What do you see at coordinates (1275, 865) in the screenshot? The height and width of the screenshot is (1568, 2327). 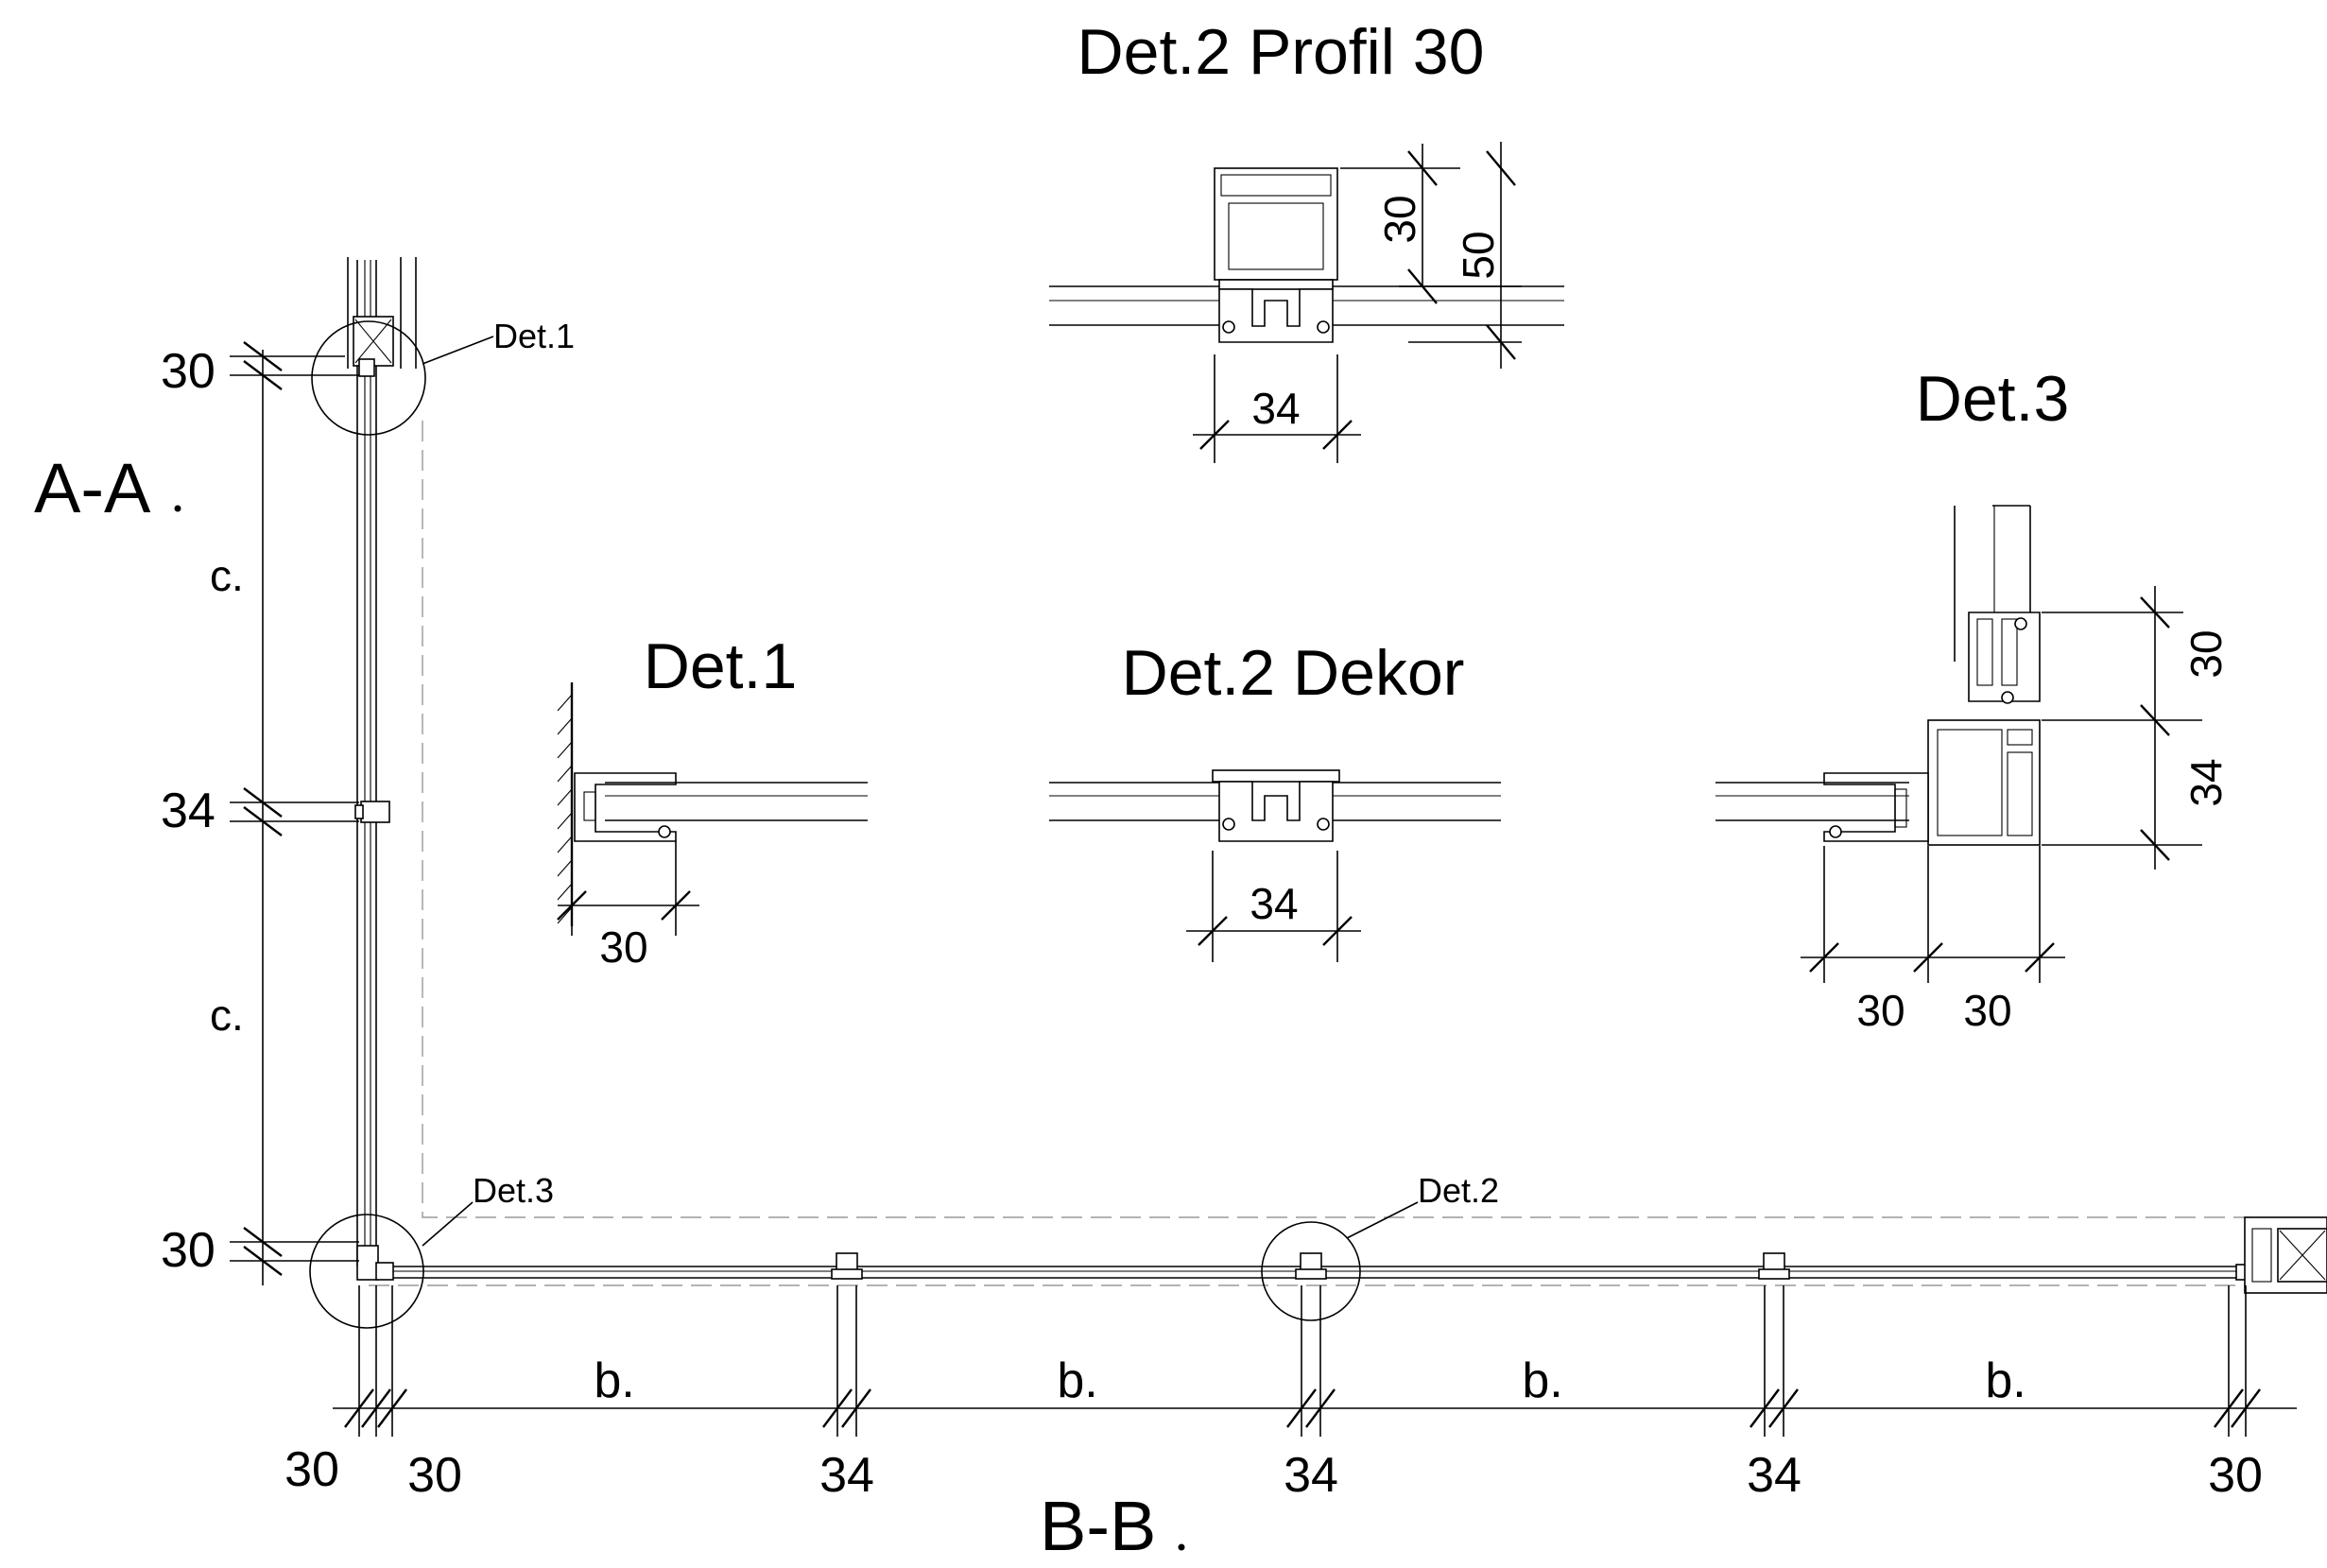 I see `detail-det2-dekor` at bounding box center [1275, 865].